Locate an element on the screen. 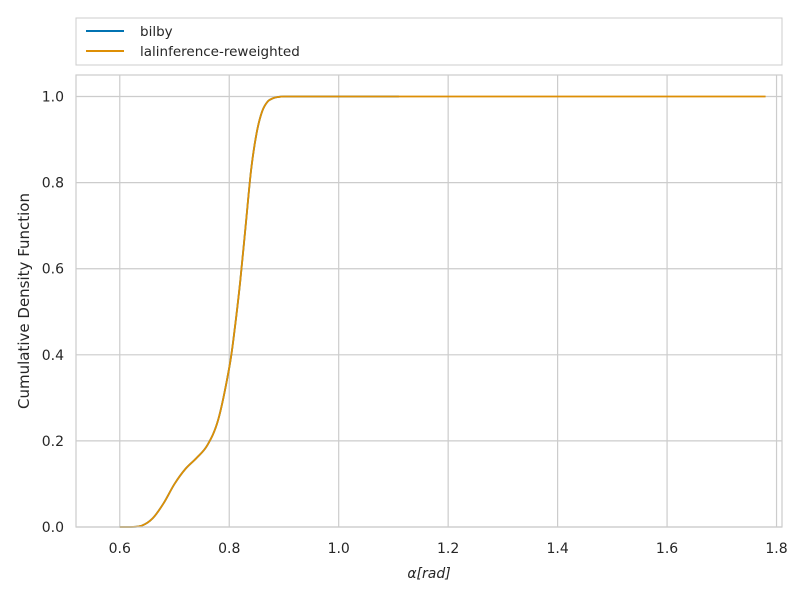 The height and width of the screenshot is (604, 800). legend-frame is located at coordinates (429, 41).